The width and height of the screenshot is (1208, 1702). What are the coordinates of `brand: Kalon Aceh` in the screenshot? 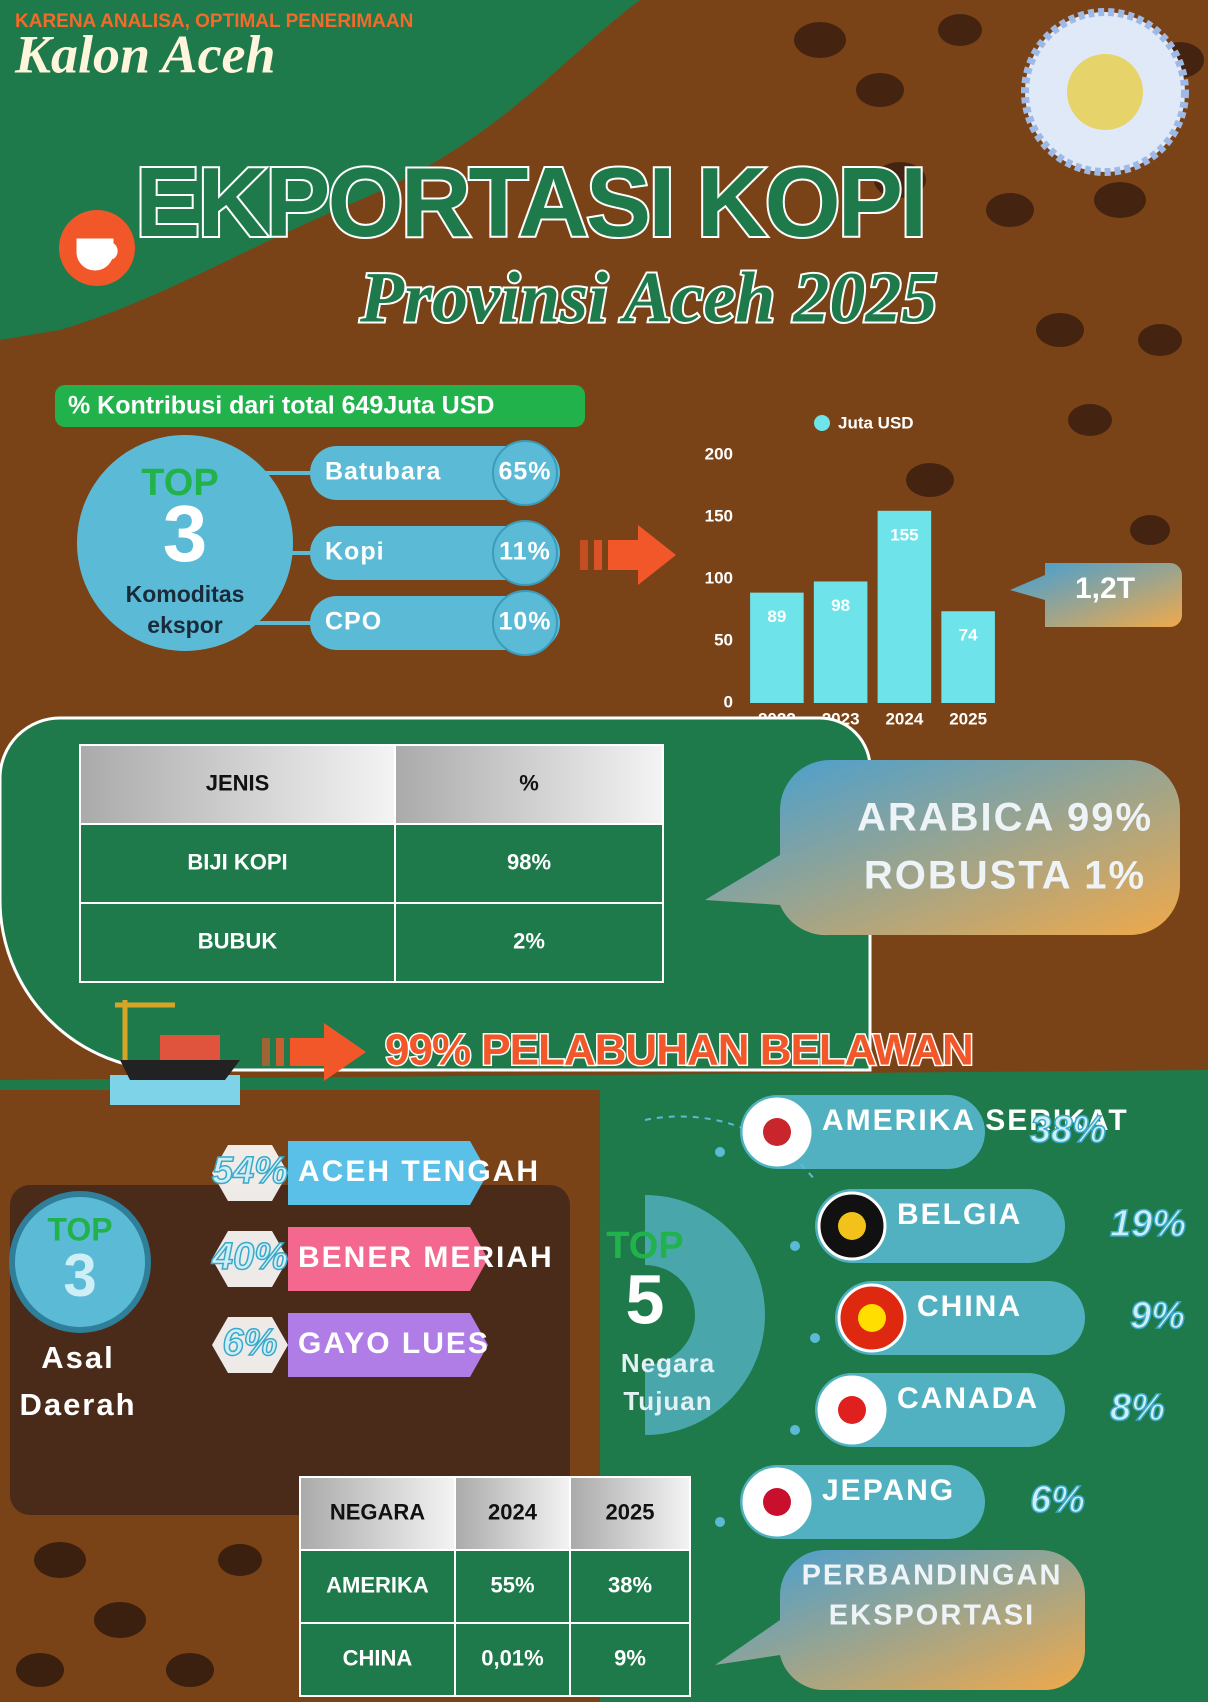 It's located at (145, 54).